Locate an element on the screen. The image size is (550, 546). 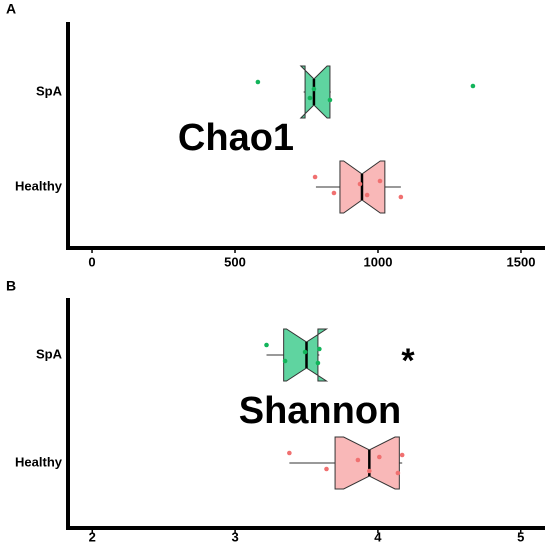
x-tick-label: 0 is located at coordinates (91, 261).